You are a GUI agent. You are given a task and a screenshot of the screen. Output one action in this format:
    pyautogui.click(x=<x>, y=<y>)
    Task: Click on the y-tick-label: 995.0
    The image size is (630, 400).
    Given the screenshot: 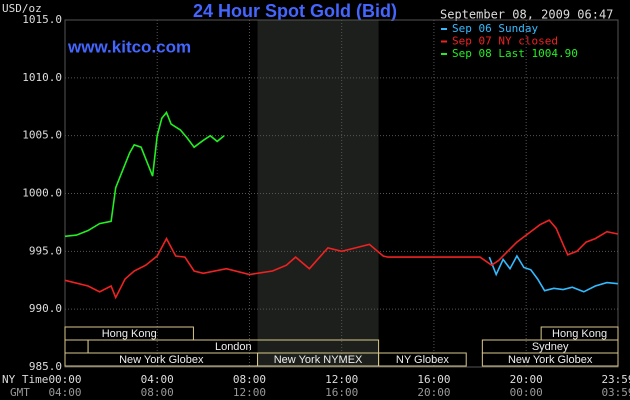 What is the action you would take?
    pyautogui.click(x=45, y=250)
    